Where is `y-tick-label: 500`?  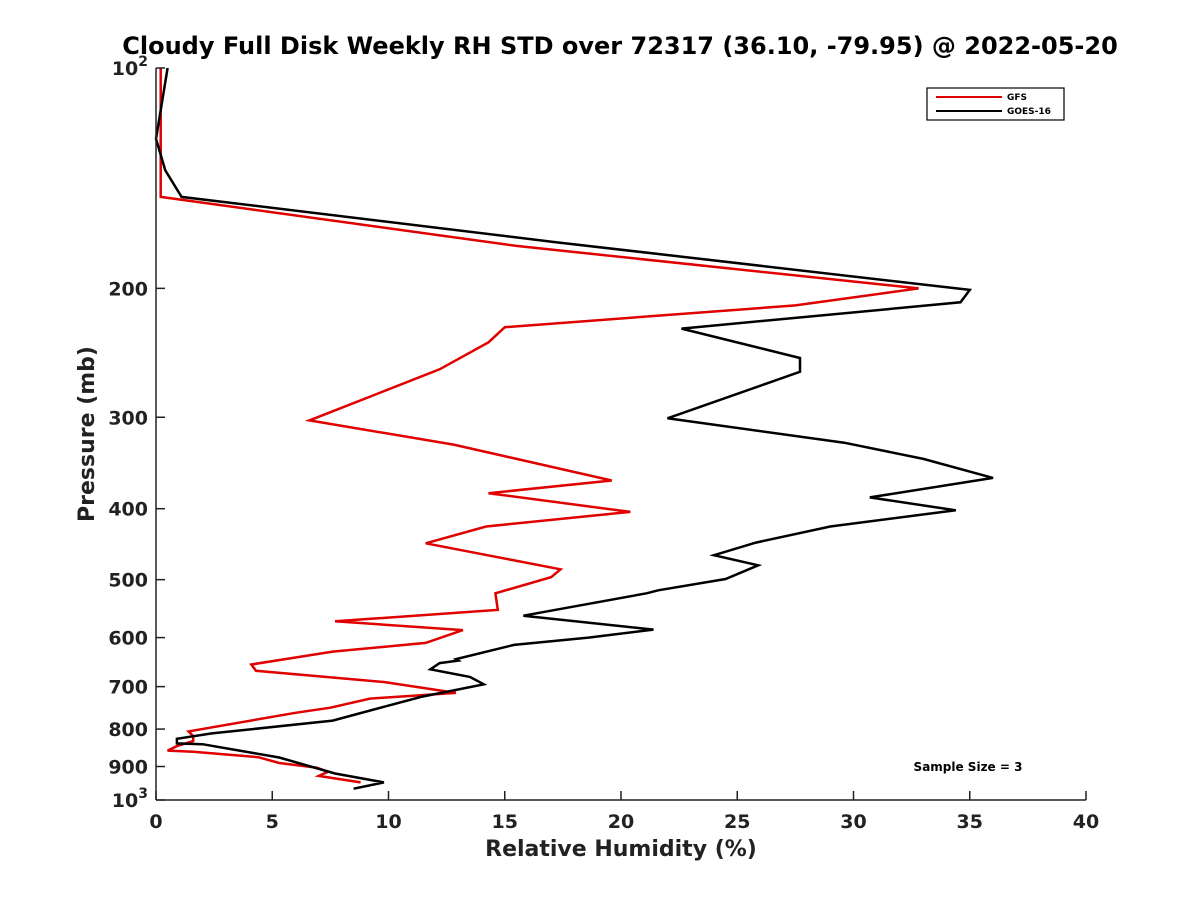 y-tick-label: 500 is located at coordinates (128, 581).